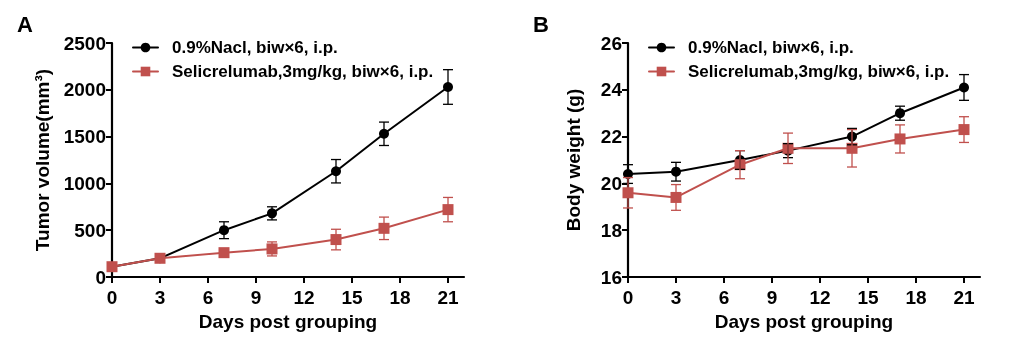 The image size is (1032, 345). What do you see at coordinates (611, 230) in the screenshot?
I see `y-tick-label: 18` at bounding box center [611, 230].